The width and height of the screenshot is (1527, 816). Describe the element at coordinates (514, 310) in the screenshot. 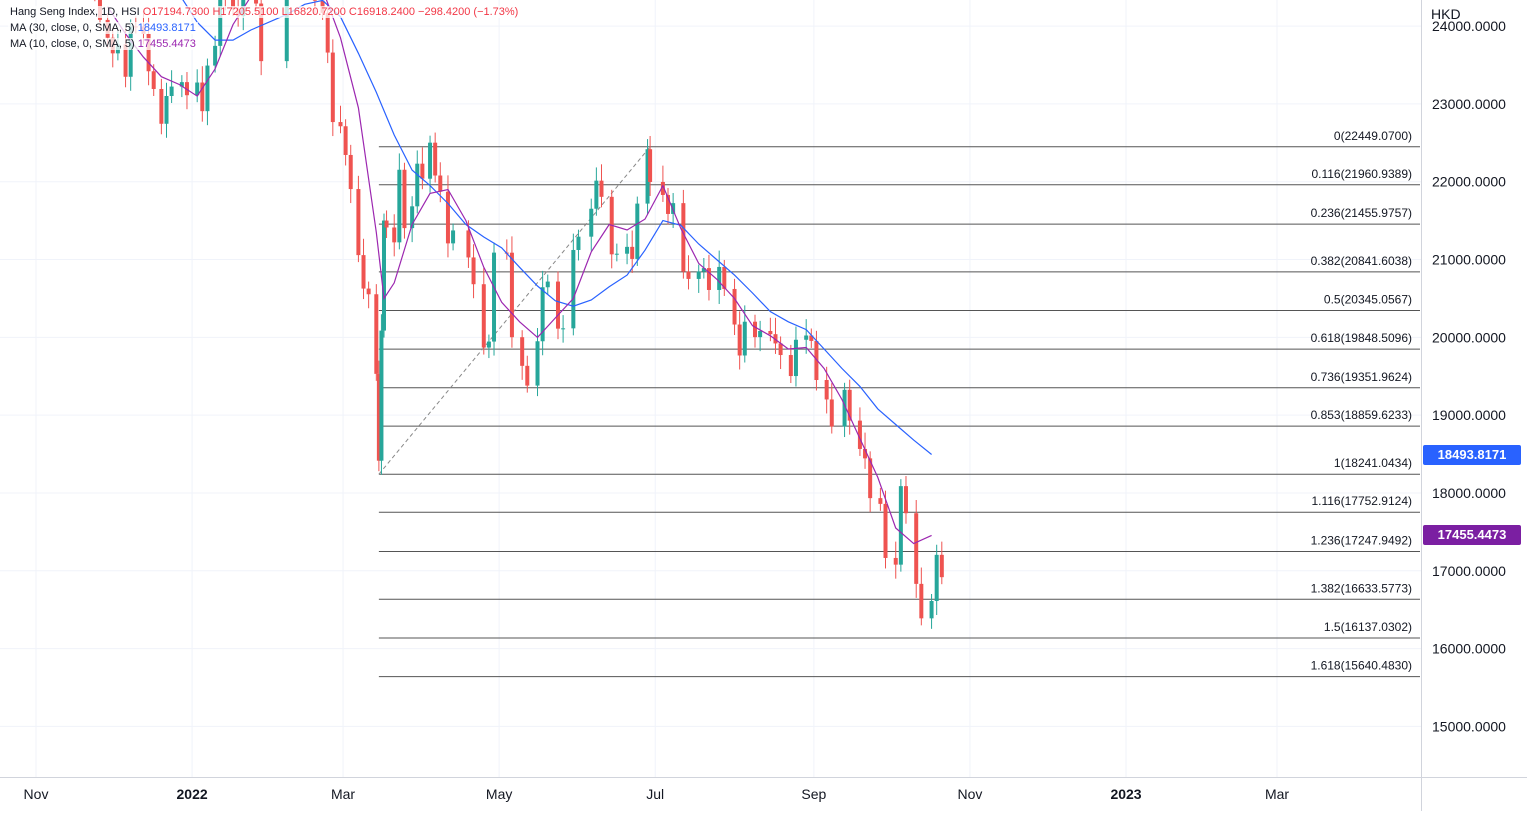

I see `fib-trend-line` at that location.